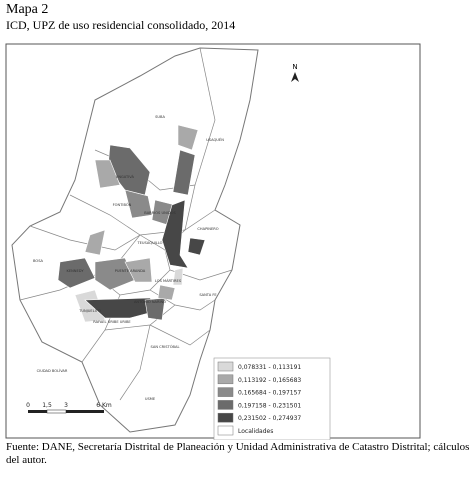 The width and height of the screenshot is (476, 480). Describe the element at coordinates (47, 405) in the screenshot. I see `scale-label: 1,5` at that location.